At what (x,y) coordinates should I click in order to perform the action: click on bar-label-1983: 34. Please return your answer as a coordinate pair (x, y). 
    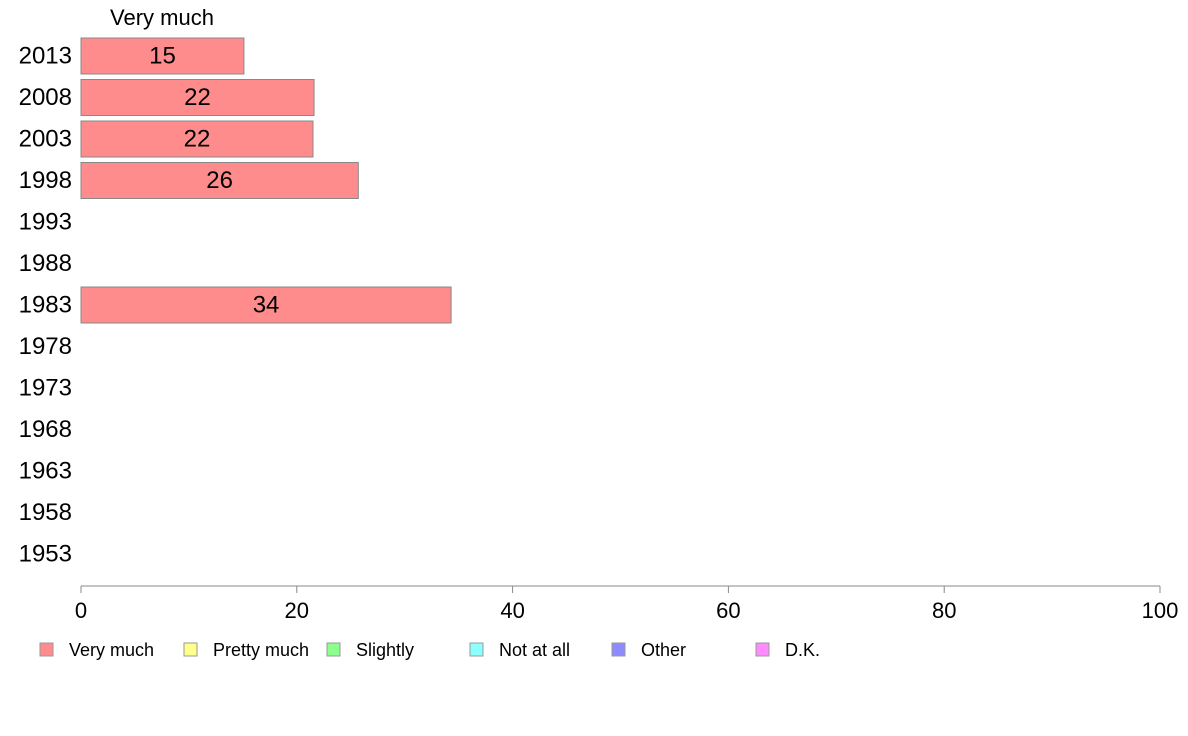
    Looking at the image, I should click on (266, 305).